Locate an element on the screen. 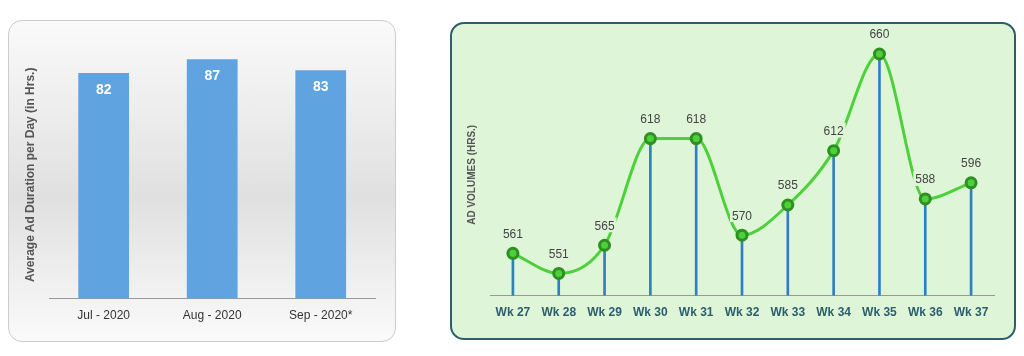 The width and height of the screenshot is (1024, 356). data-label: 565 is located at coordinates (604, 225).